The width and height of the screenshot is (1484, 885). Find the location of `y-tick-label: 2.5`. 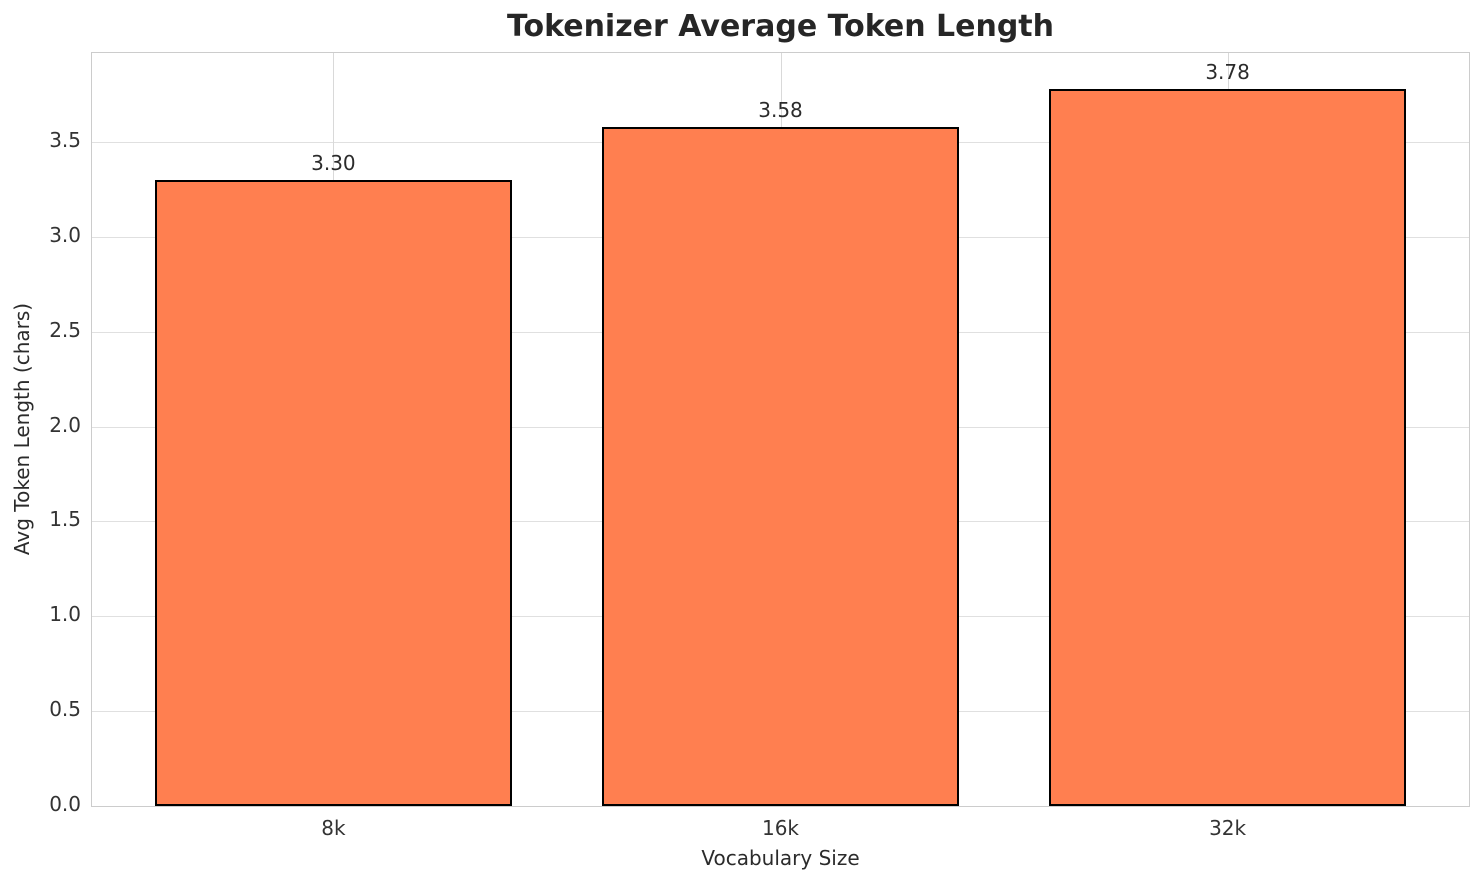

y-tick-label: 2.5 is located at coordinates (65, 329).